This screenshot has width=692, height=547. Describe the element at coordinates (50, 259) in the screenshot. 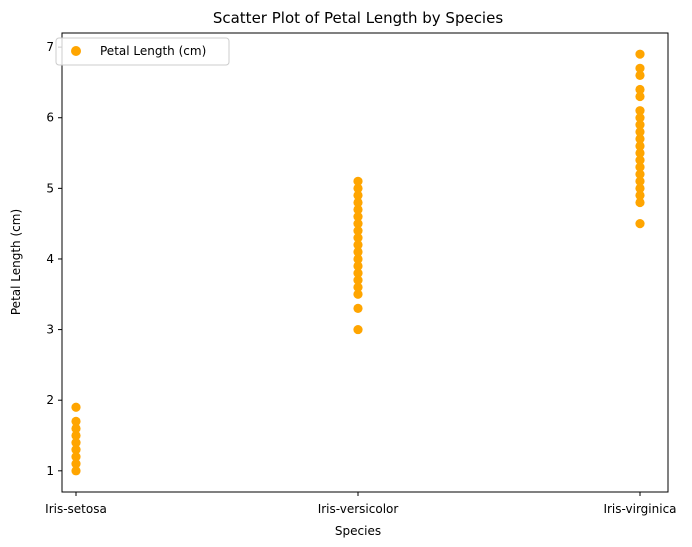

I see `y-tick-label: 4` at that location.